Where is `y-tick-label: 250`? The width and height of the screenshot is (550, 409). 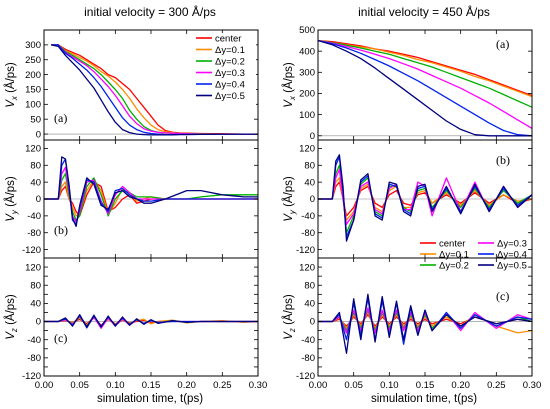
y-tick-label: 250 is located at coordinates (33, 60).